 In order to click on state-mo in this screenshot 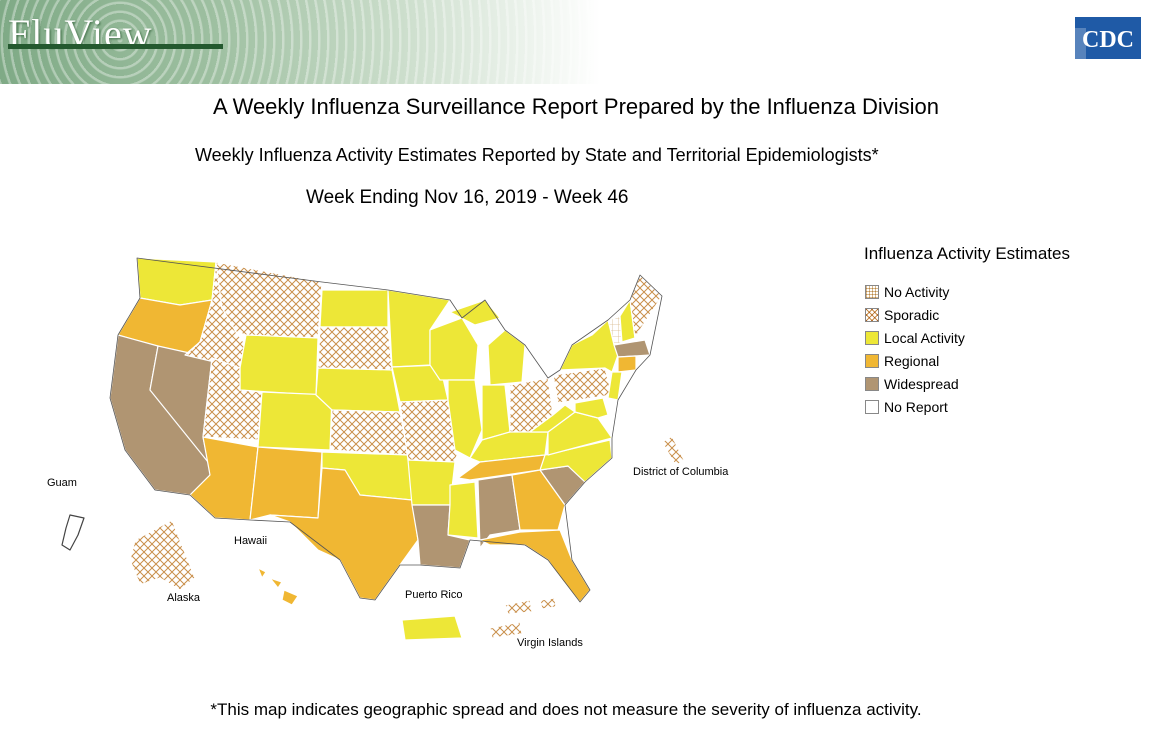, I will do `click(430, 431)`.